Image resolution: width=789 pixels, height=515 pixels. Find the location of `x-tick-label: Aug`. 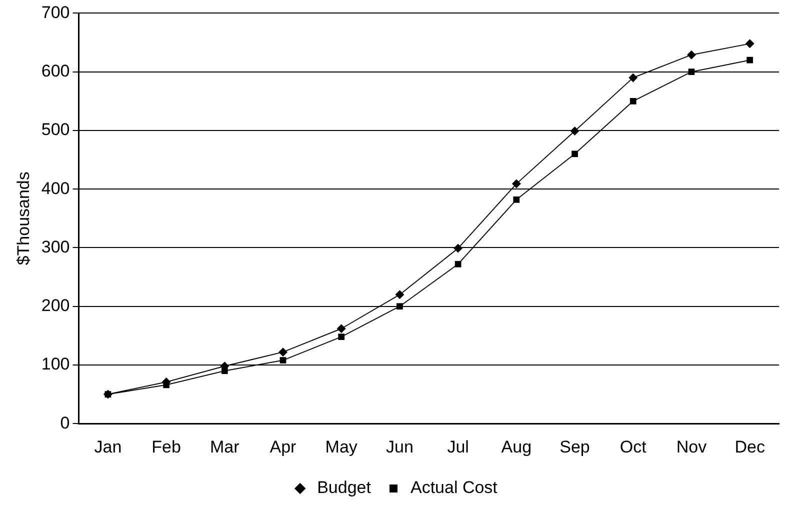

x-tick-label: Aug is located at coordinates (516, 446).